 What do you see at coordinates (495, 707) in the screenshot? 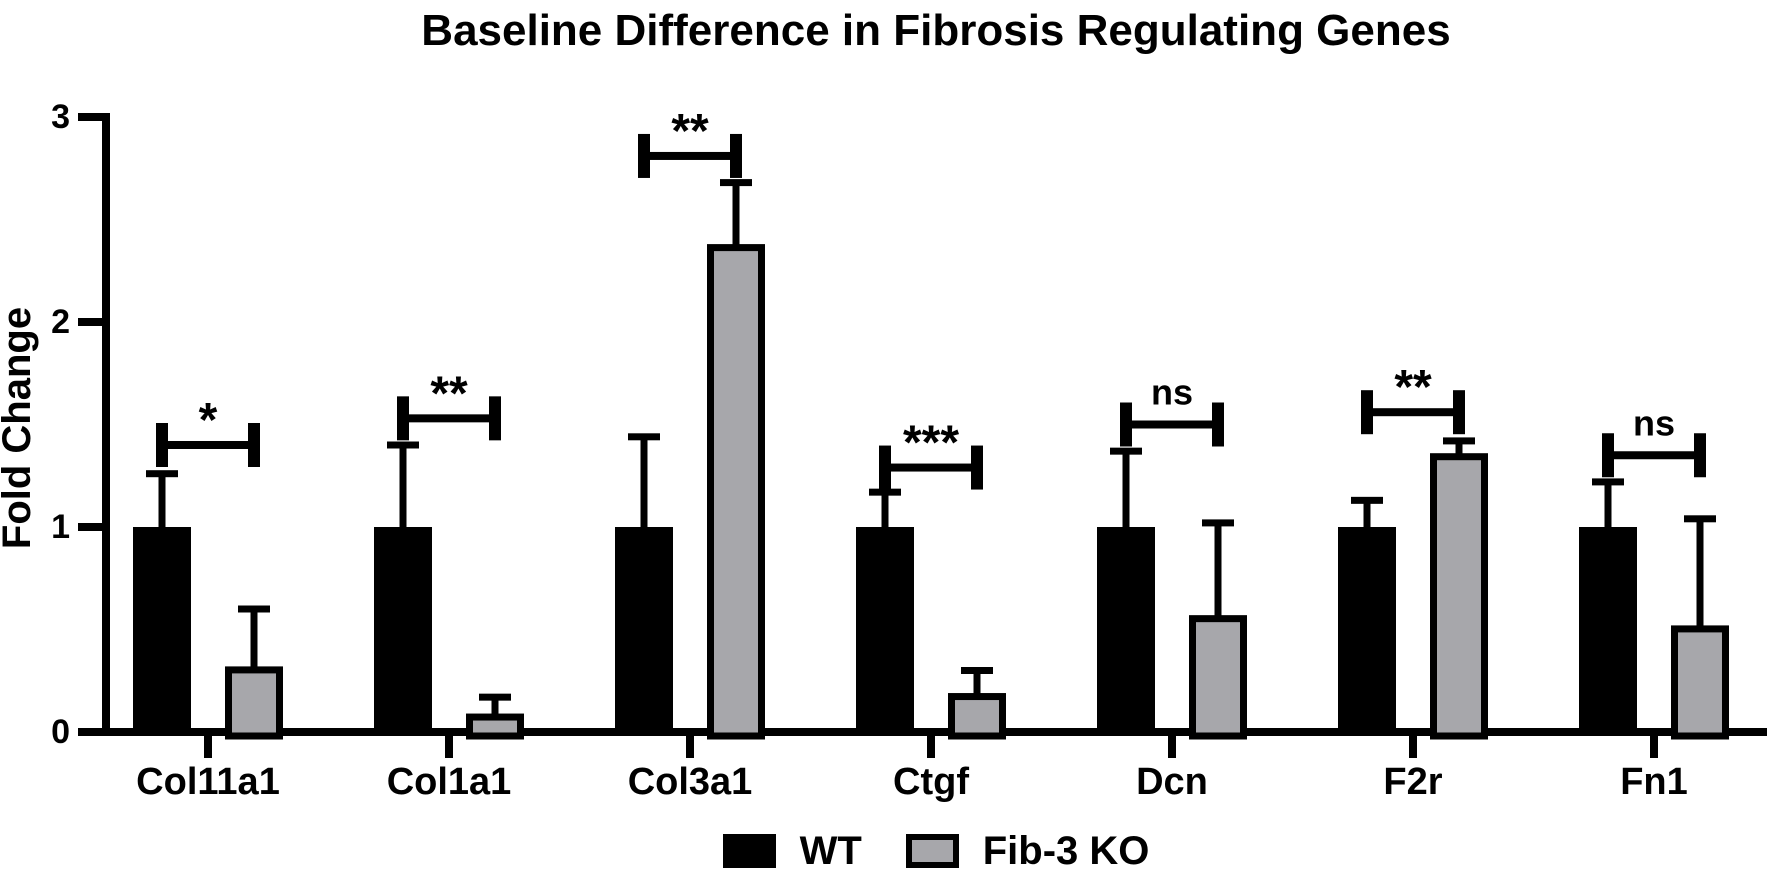
I see `error-bar-ko-Col1a1` at bounding box center [495, 707].